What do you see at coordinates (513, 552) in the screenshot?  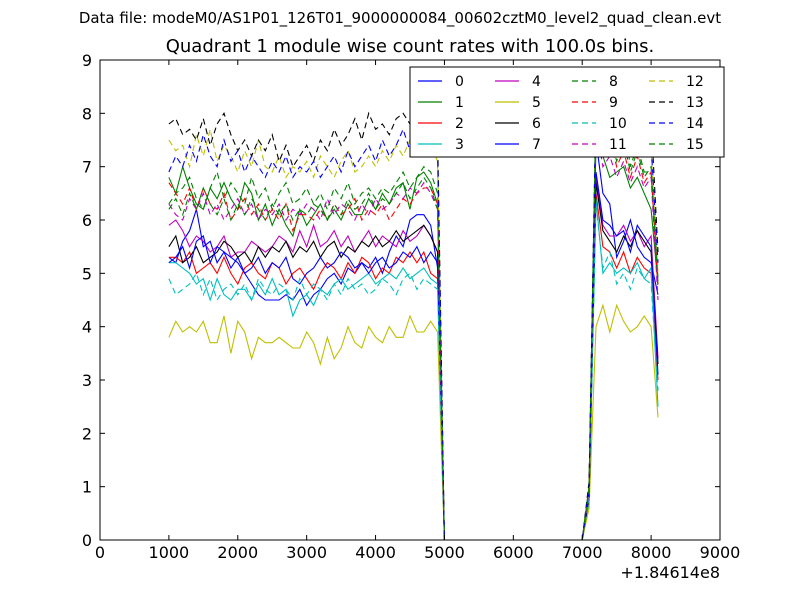 I see `x-tick-label: 6000` at bounding box center [513, 552].